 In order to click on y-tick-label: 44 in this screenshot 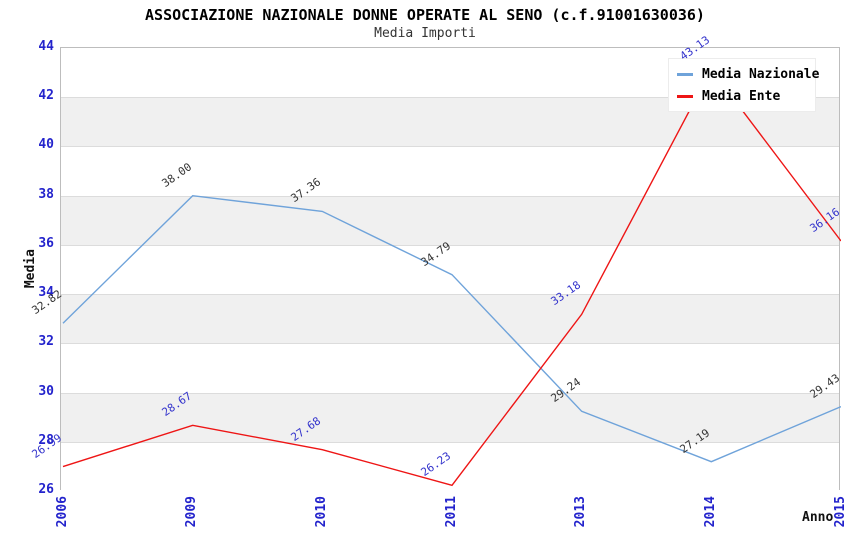, I will do `click(46, 46)`.